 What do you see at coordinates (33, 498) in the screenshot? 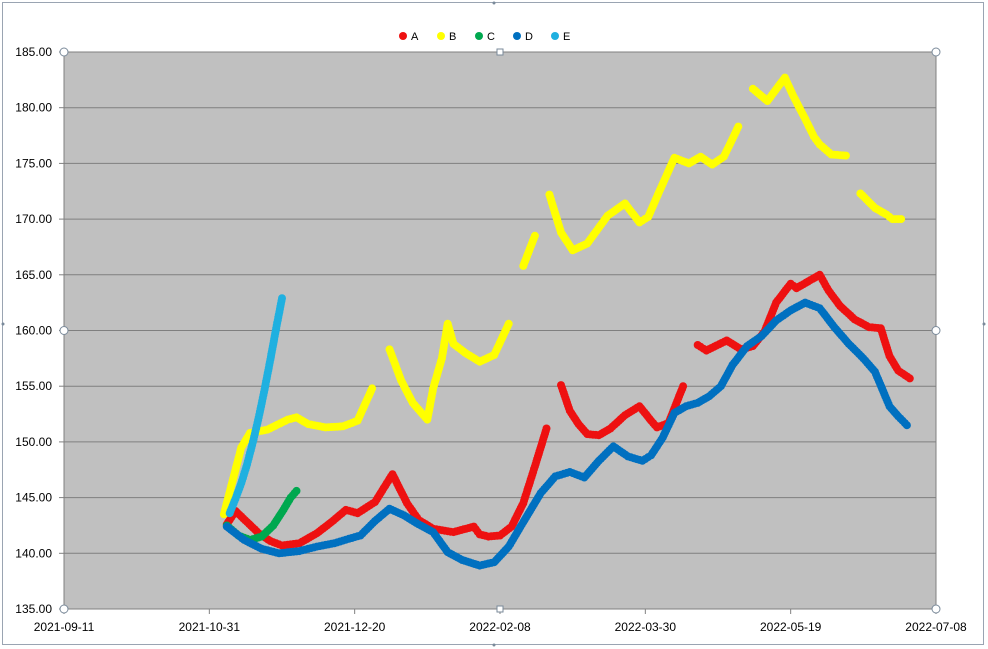
I see `y-tick-label: 145.00` at bounding box center [33, 498].